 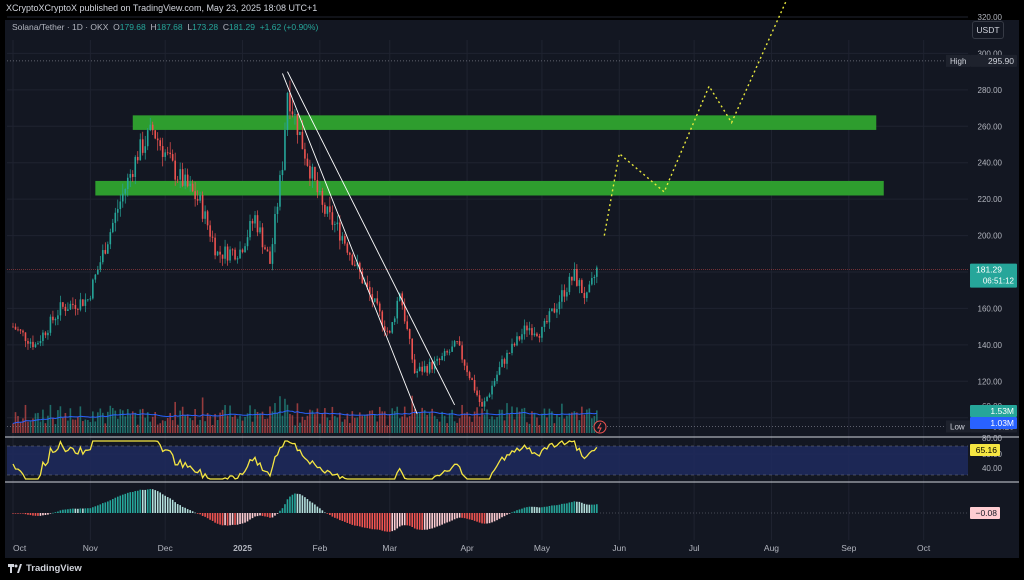 What do you see at coordinates (990, 308) in the screenshot?
I see `price-axis-label: 160.00` at bounding box center [990, 308].